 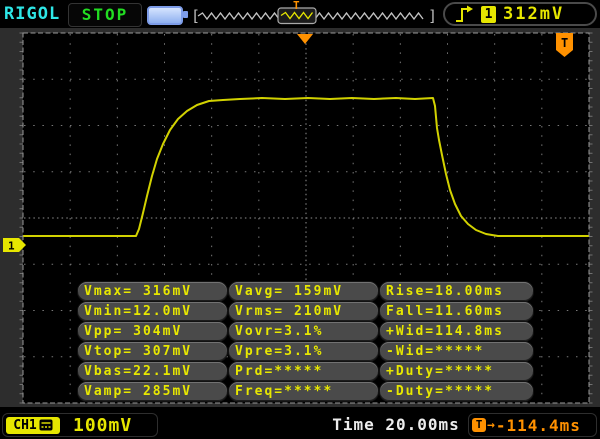 I want to click on channel1-marker-label: 1, so click(x=11, y=246).